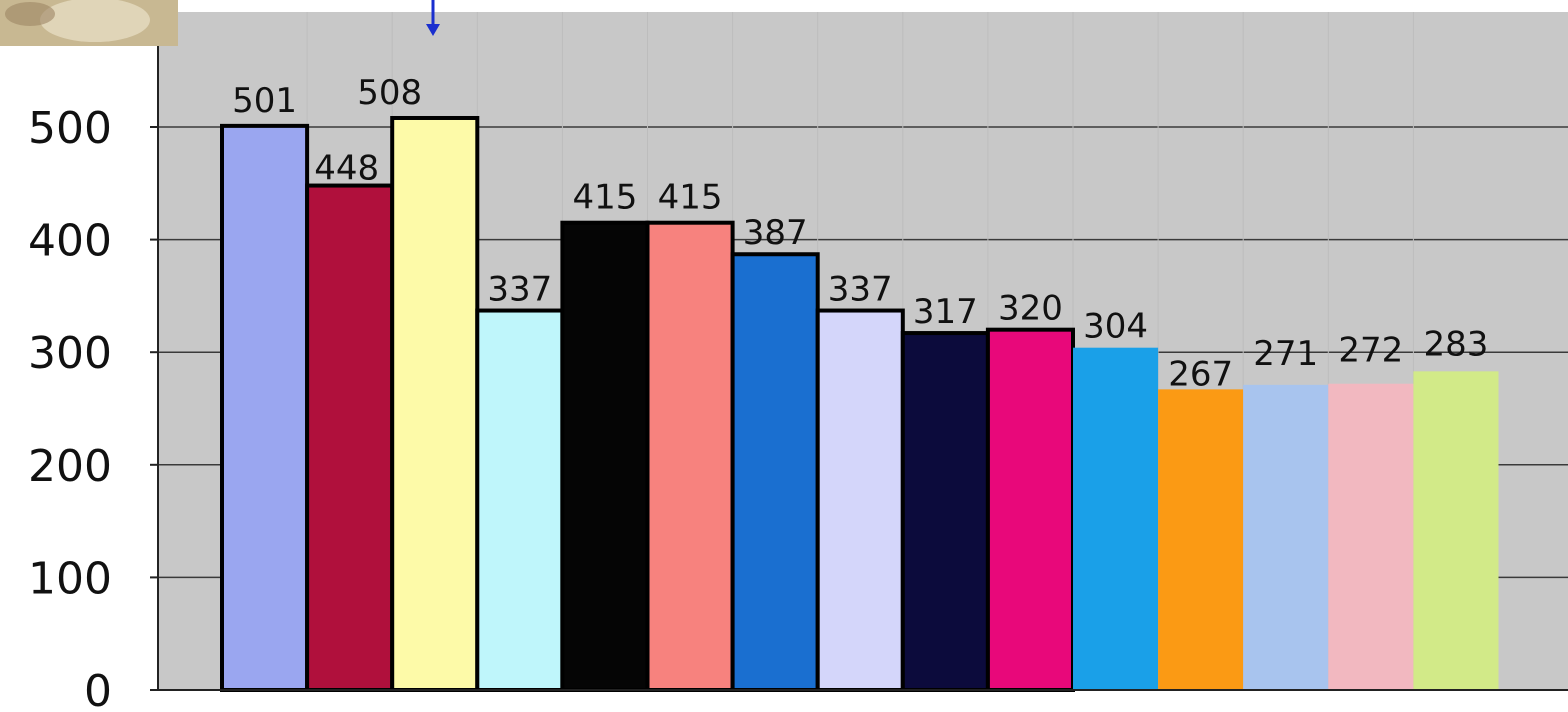  Describe the element at coordinates (70, 241) in the screenshot. I see `y-tick-label: 400` at that location.